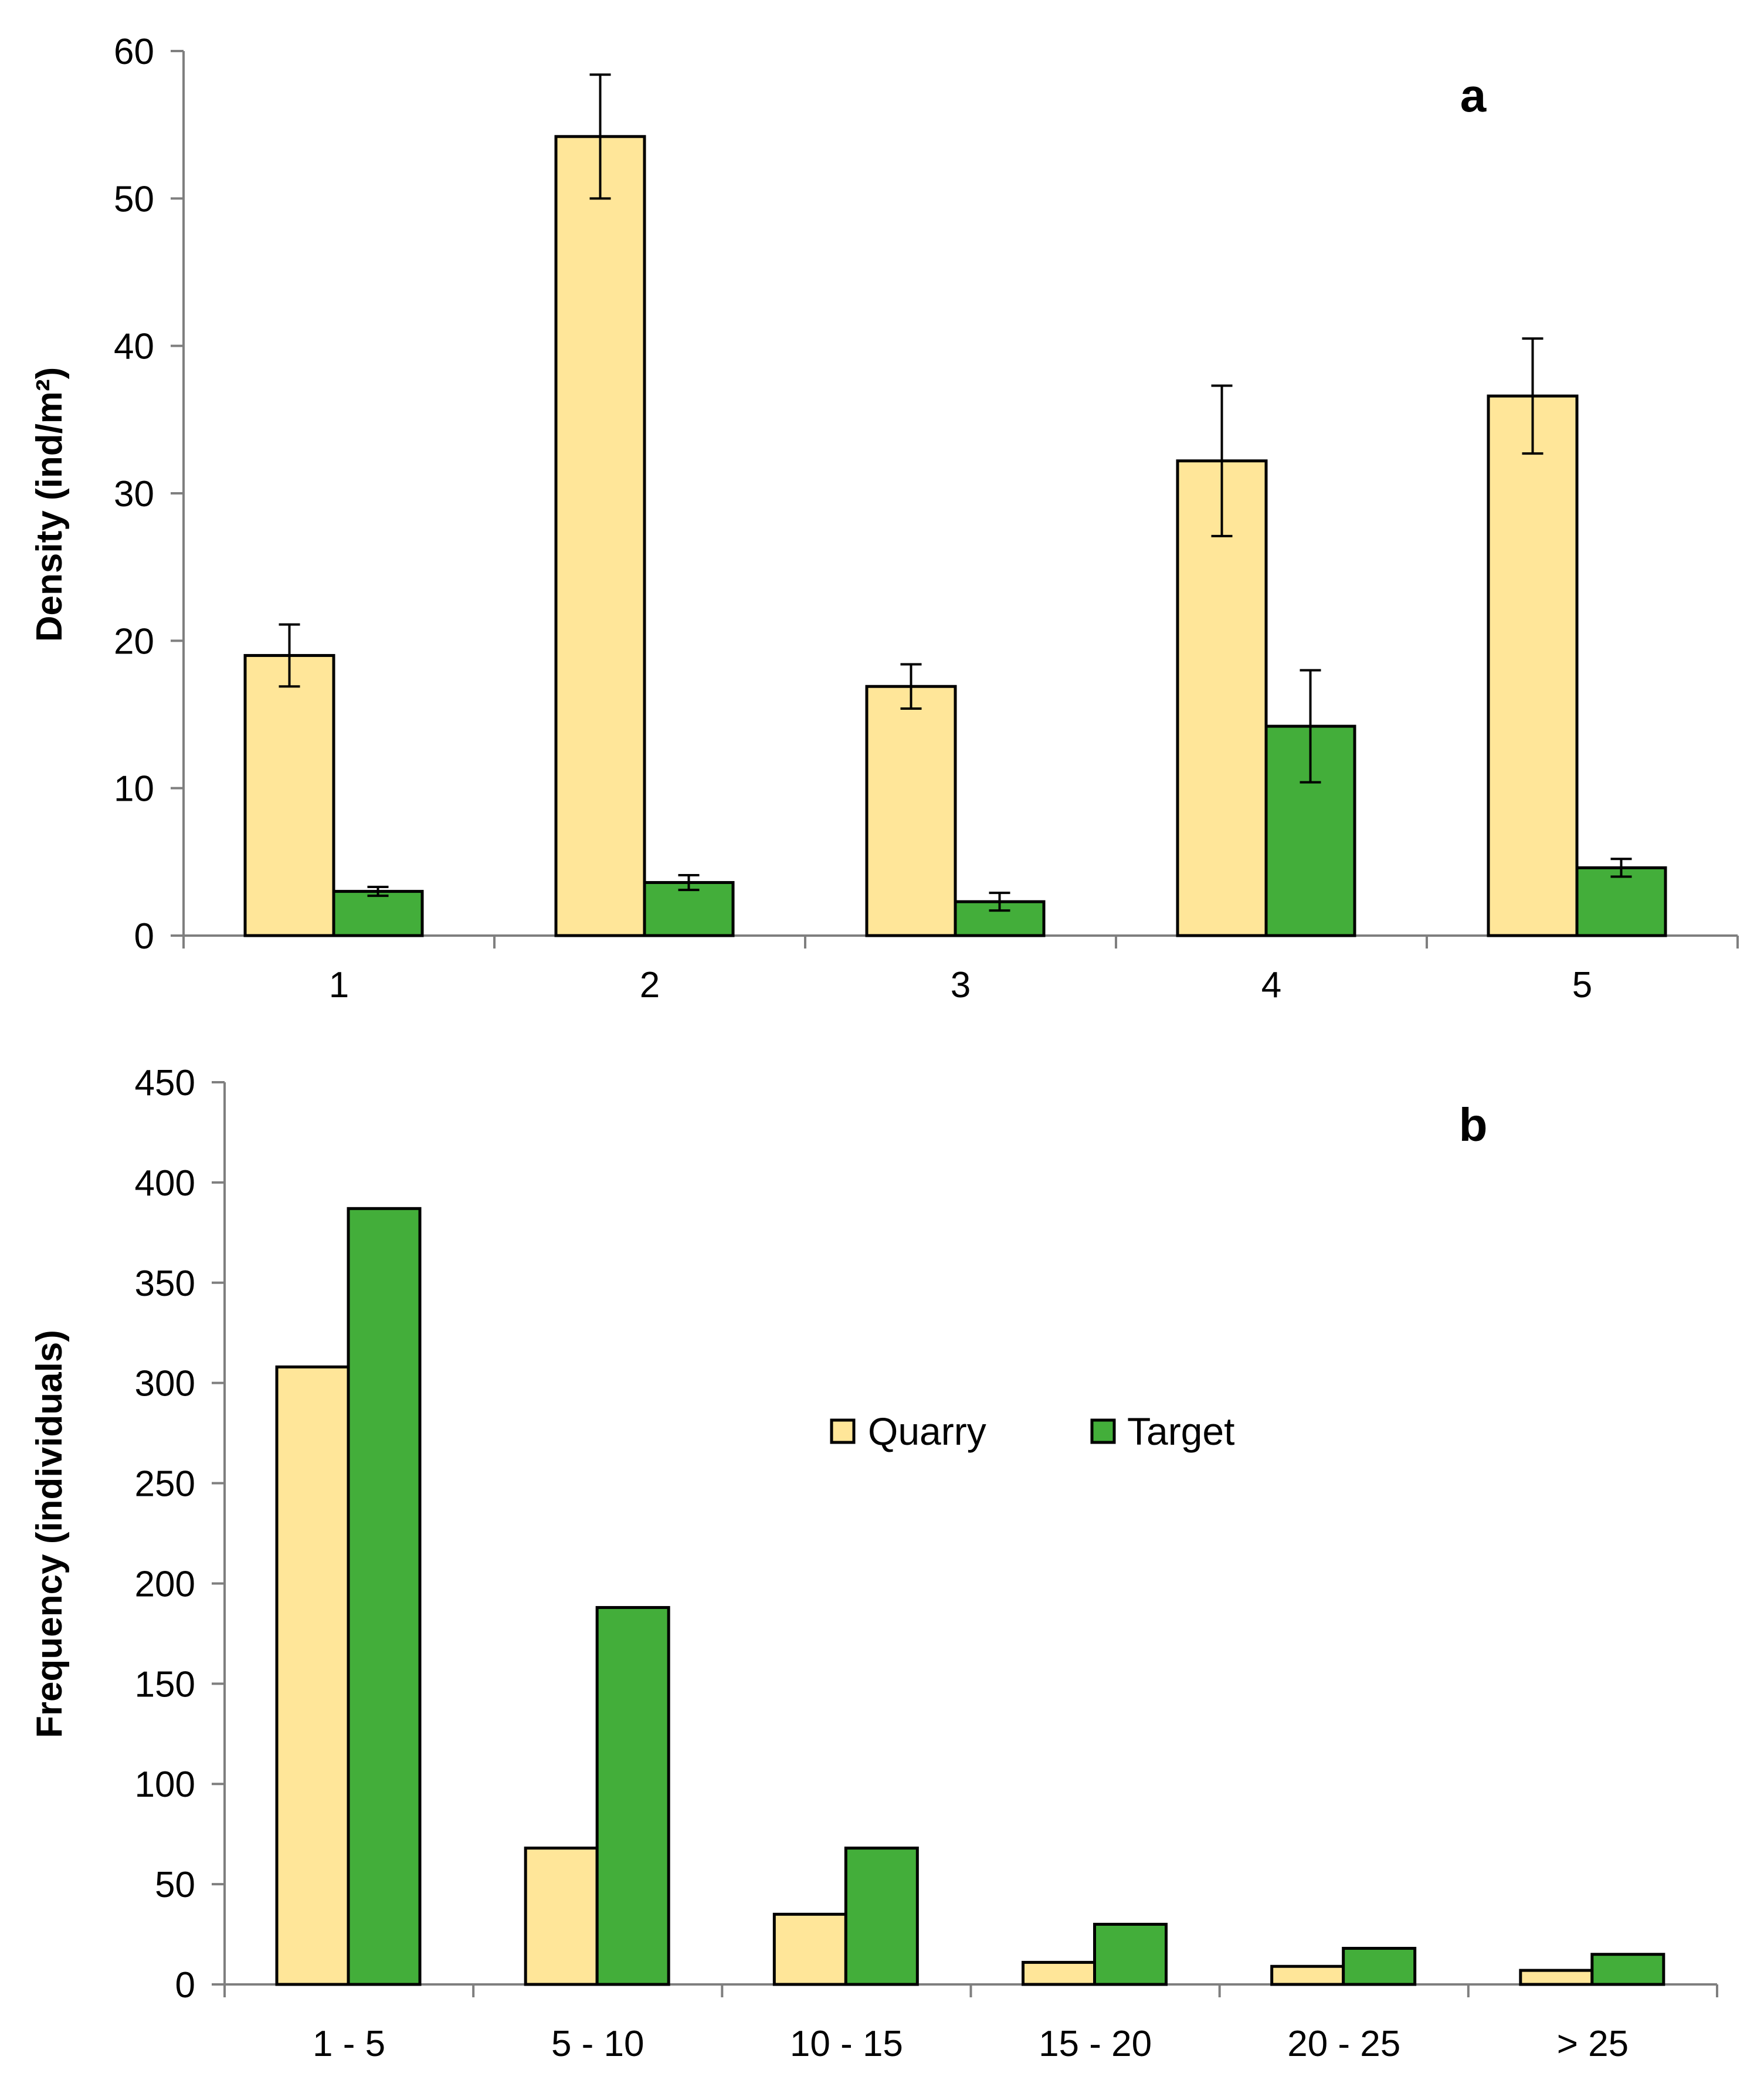 This screenshot has height=2090, width=1764. Describe the element at coordinates (1343, 2044) in the screenshot. I see `panel-b-x-tick-label: 20 - 25` at that location.